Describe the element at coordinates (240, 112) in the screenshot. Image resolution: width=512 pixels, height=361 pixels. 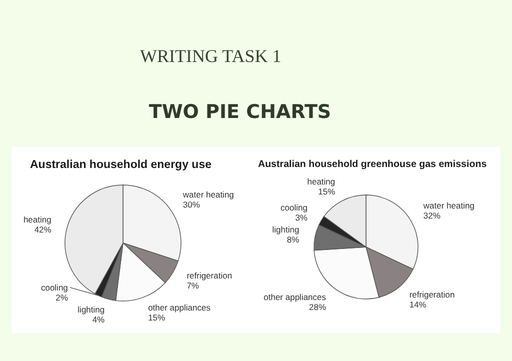
I see `text: TWO PIE CHARTS` at that location.